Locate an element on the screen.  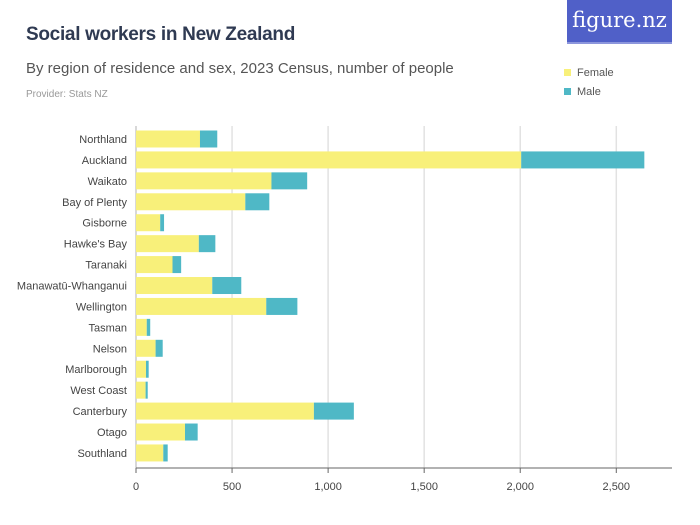
legend-label-male: Male is located at coordinates (589, 92).